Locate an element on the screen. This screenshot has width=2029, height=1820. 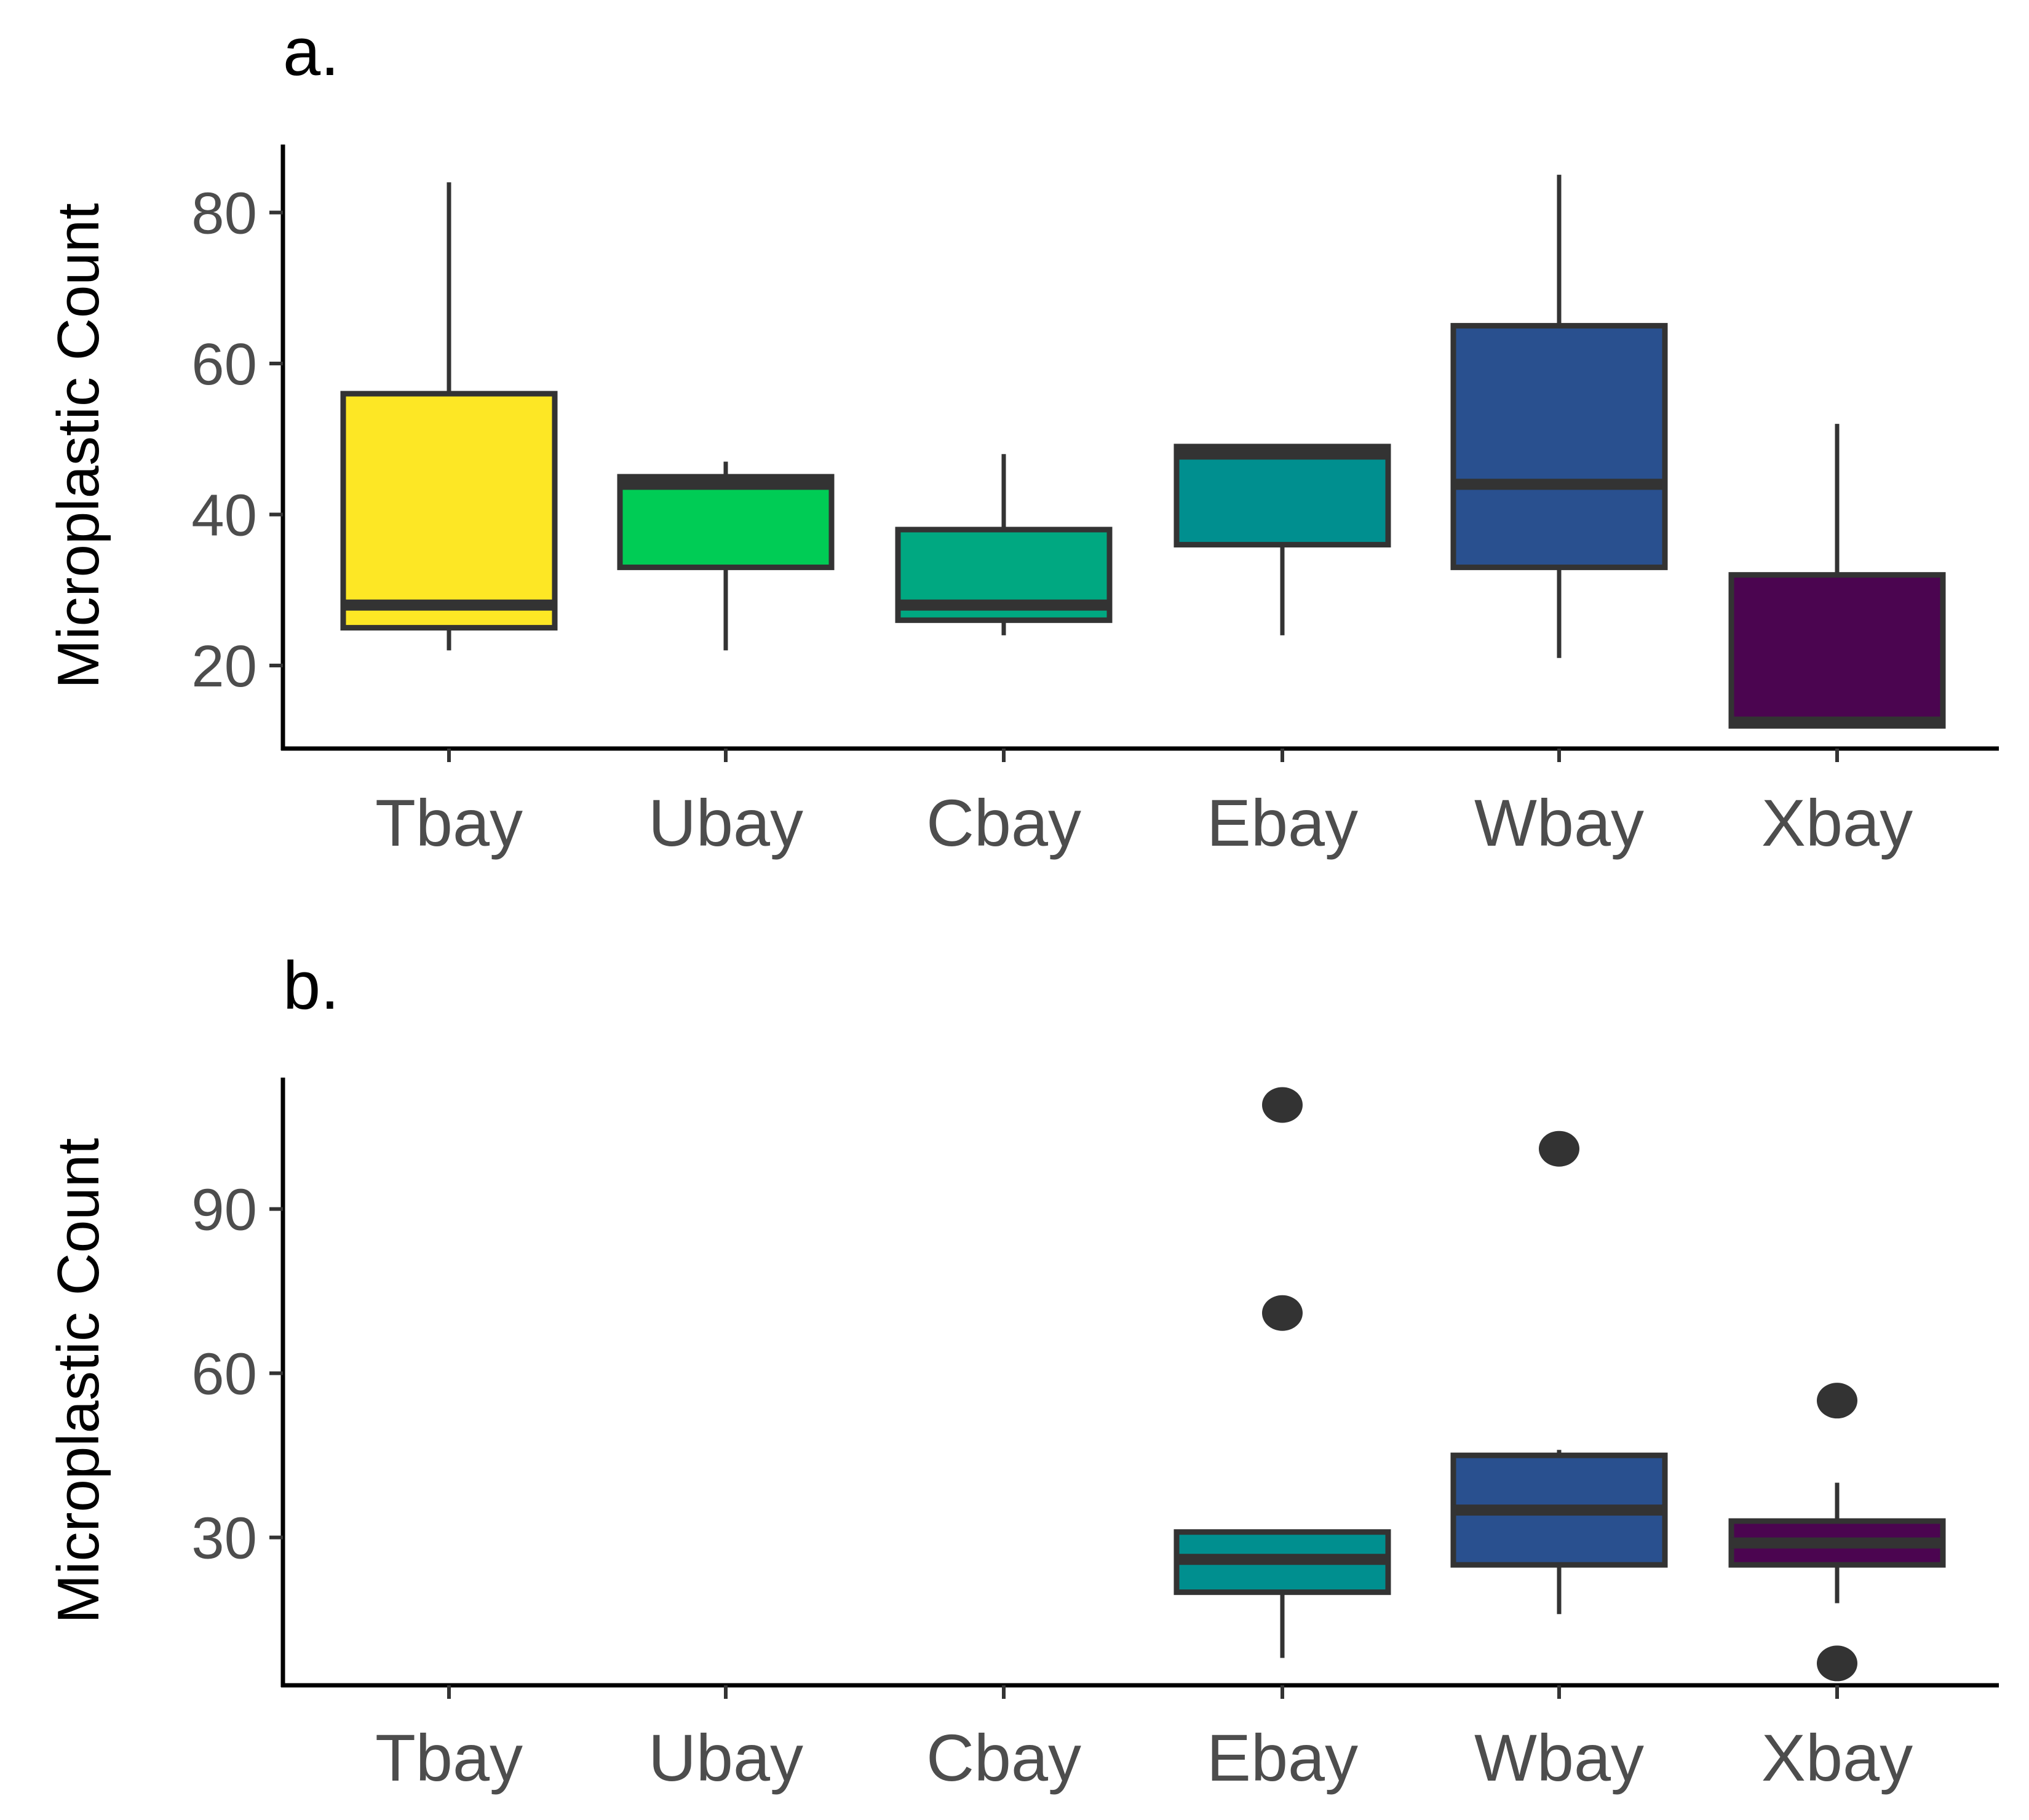
panel-b-x-tick-label-Cbay: Cbay is located at coordinates (1003, 1757).